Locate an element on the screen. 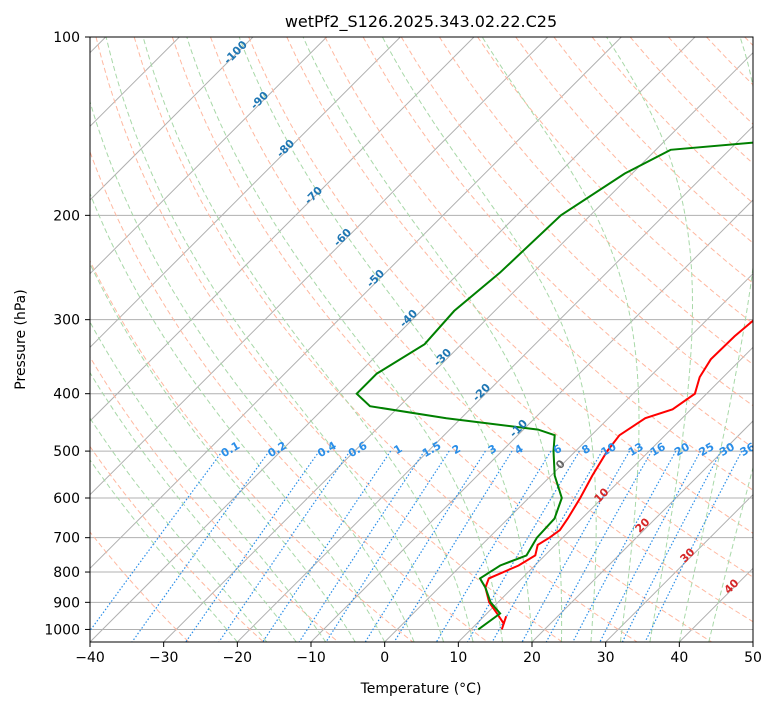 Image resolution: width=775 pixels, height=708 pixels. wind-shear-segment is located at coordinates (504, 622).